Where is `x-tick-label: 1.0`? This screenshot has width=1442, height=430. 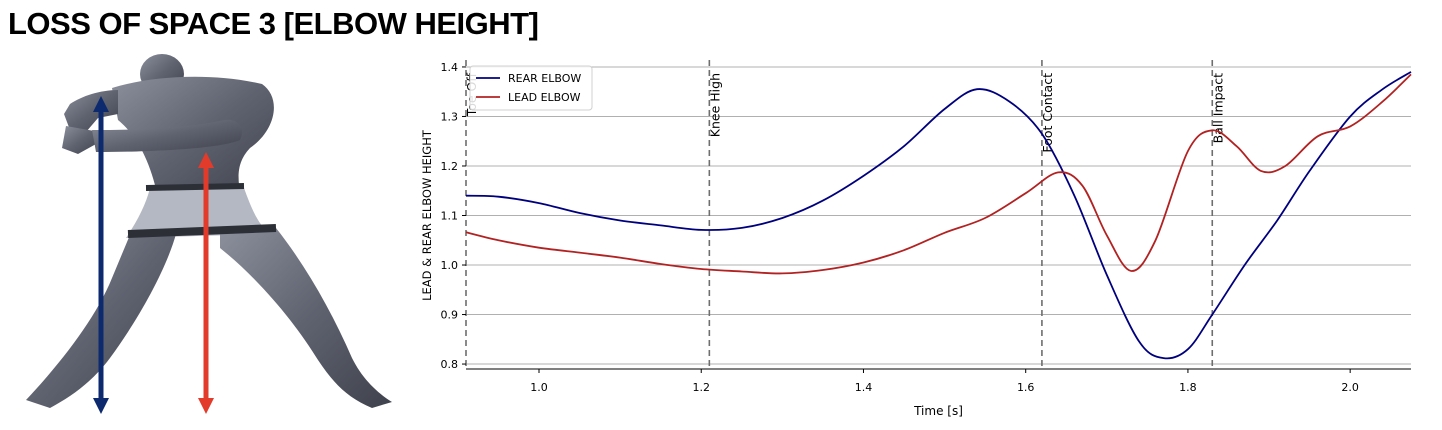
x-tick-label: 1.0 is located at coordinates (539, 387).